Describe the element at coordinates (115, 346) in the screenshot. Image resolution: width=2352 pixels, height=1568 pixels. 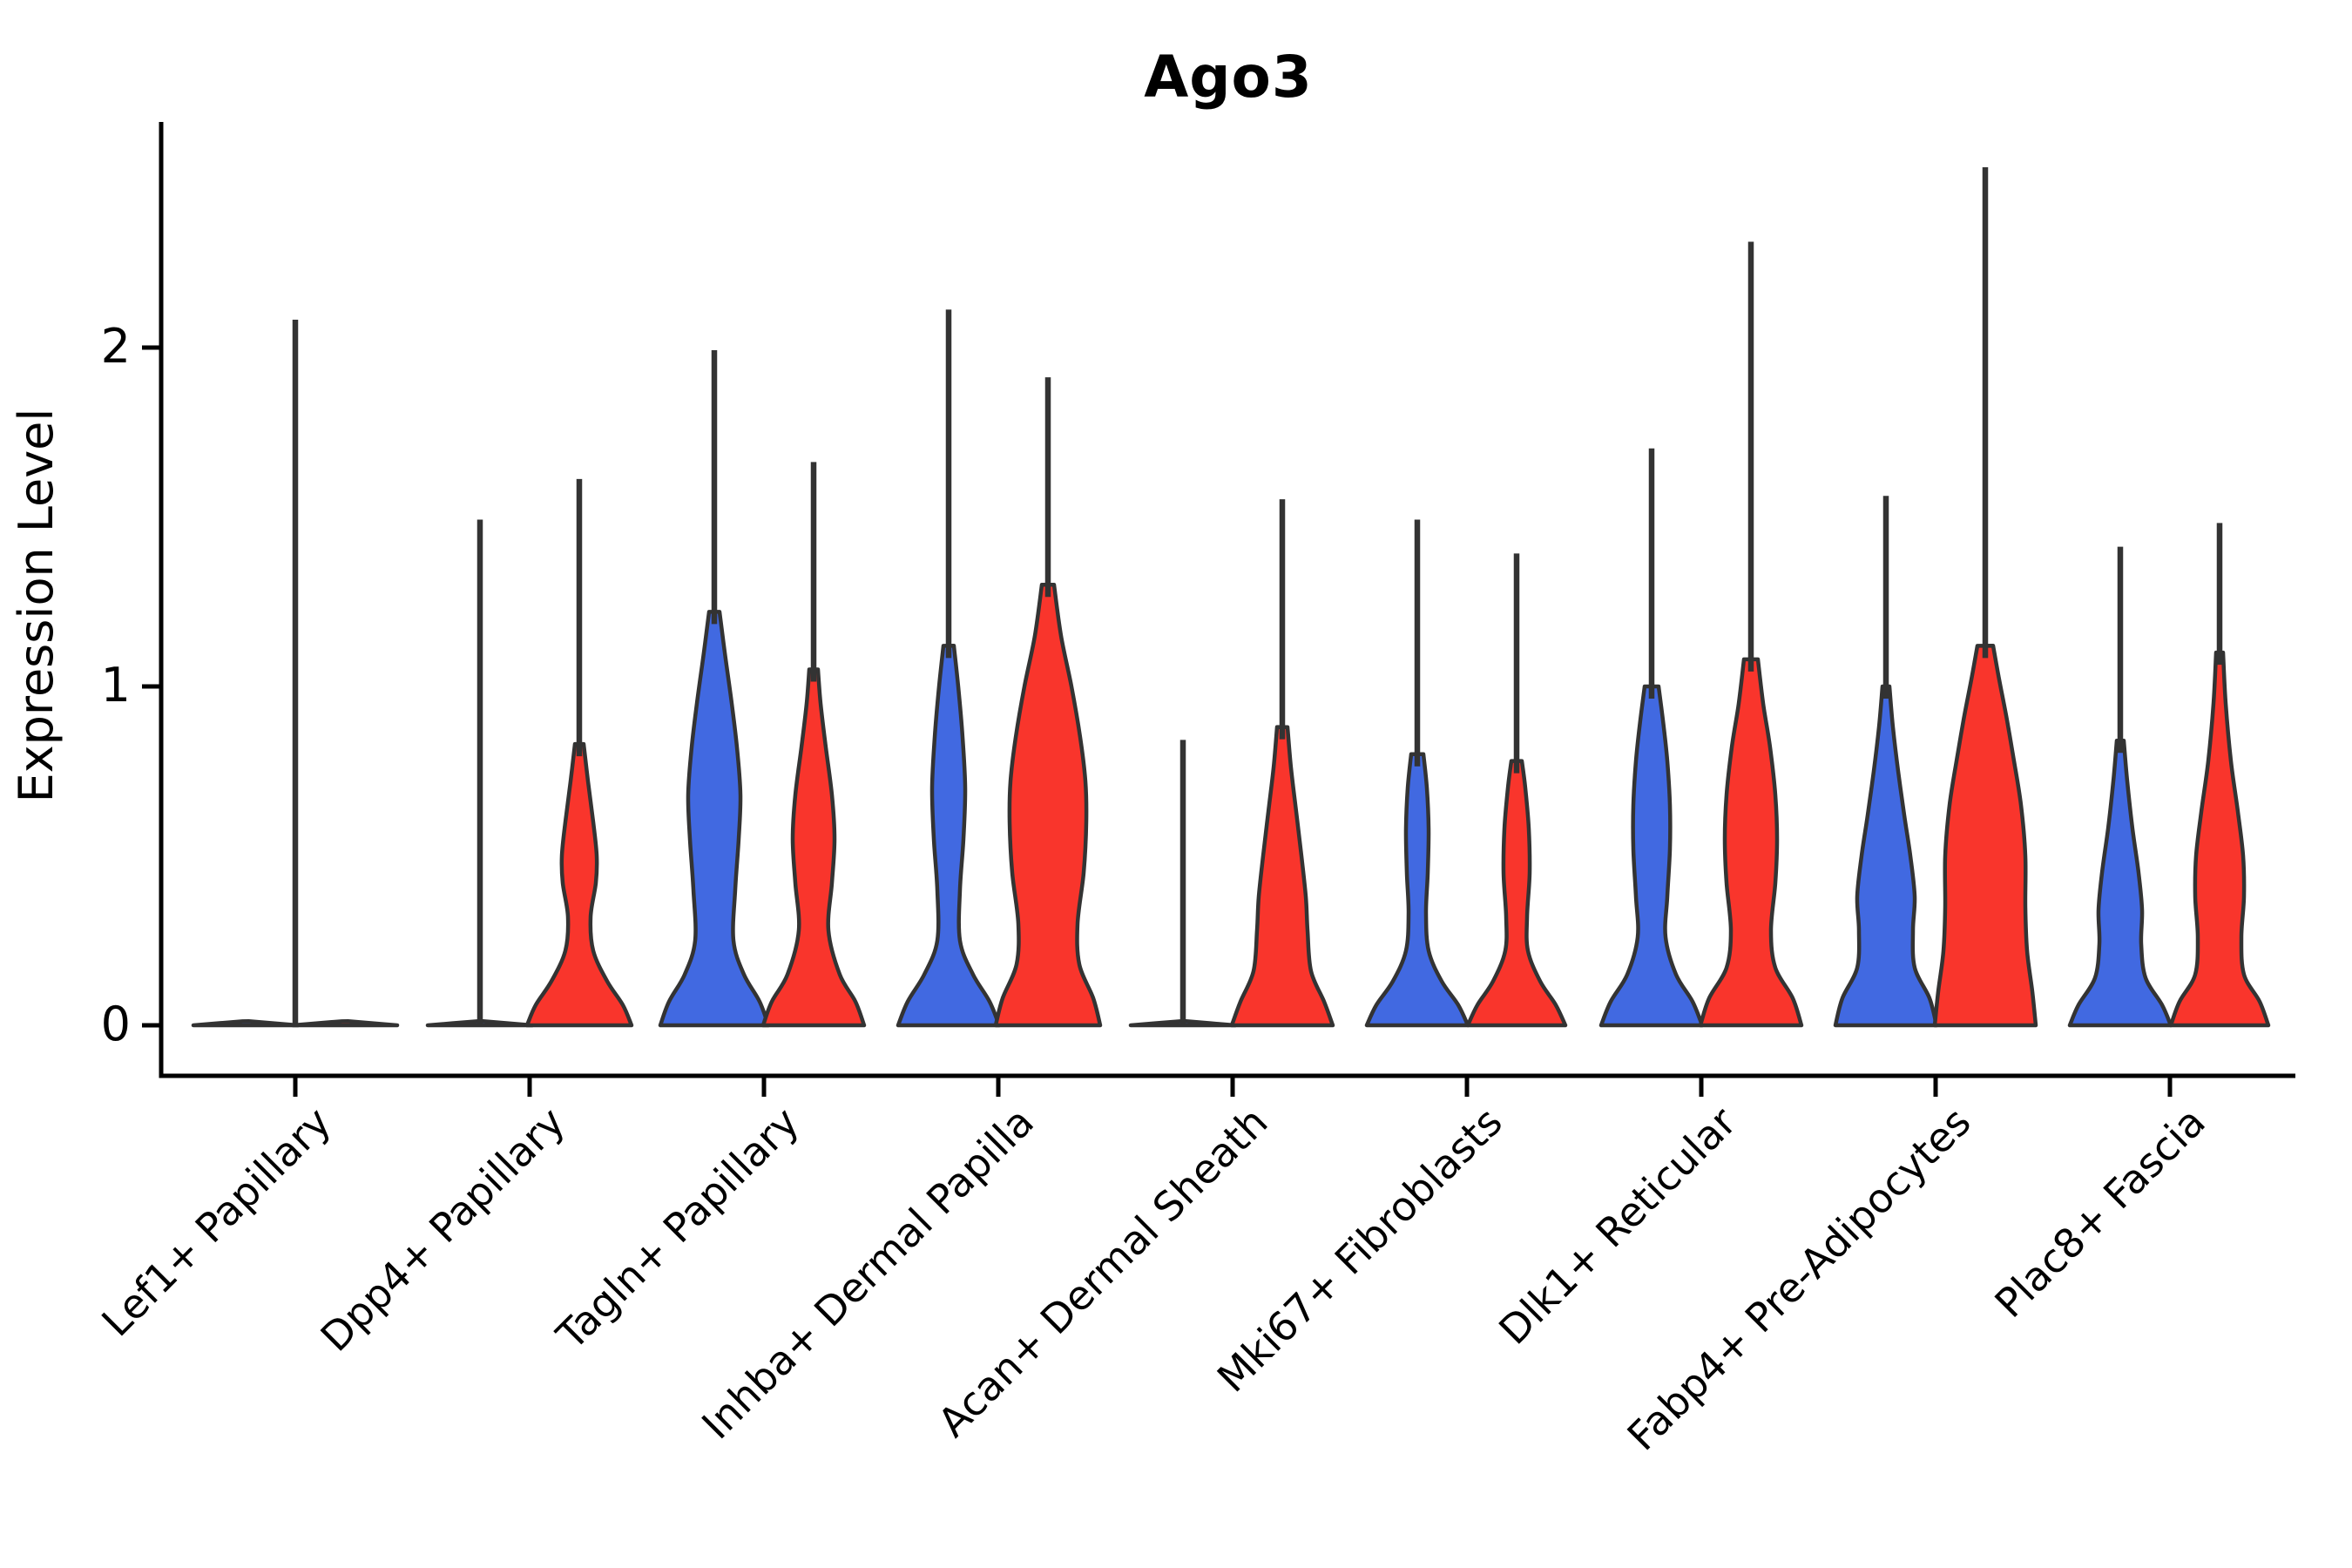
I see `y-tick-label-2: 2` at that location.